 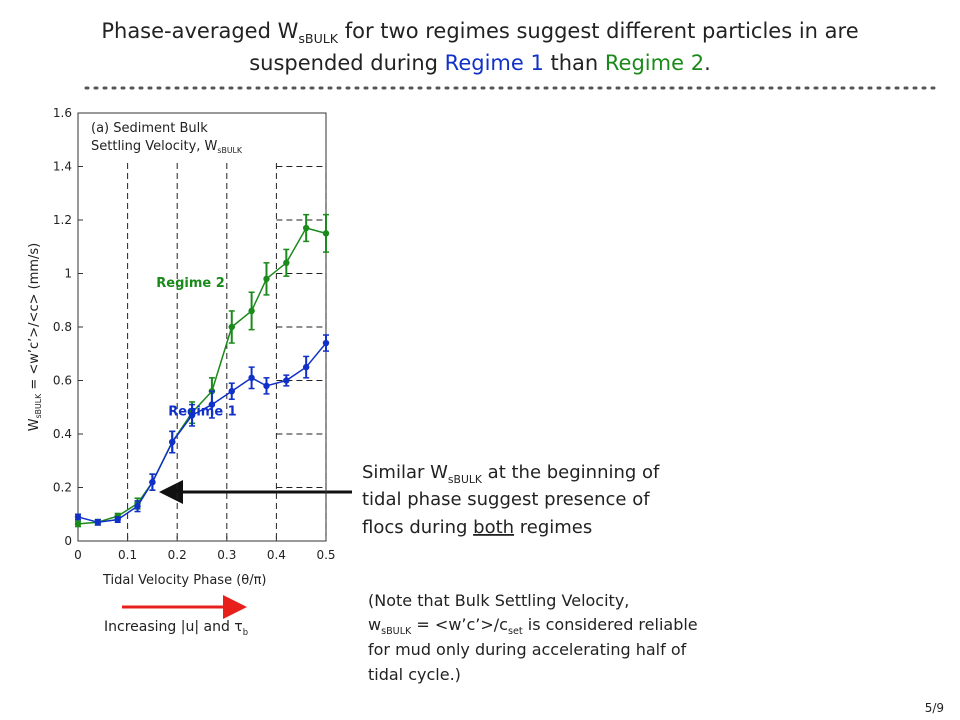 I want to click on inner-label: Settling Velocity, WsBULK, so click(x=167, y=147).